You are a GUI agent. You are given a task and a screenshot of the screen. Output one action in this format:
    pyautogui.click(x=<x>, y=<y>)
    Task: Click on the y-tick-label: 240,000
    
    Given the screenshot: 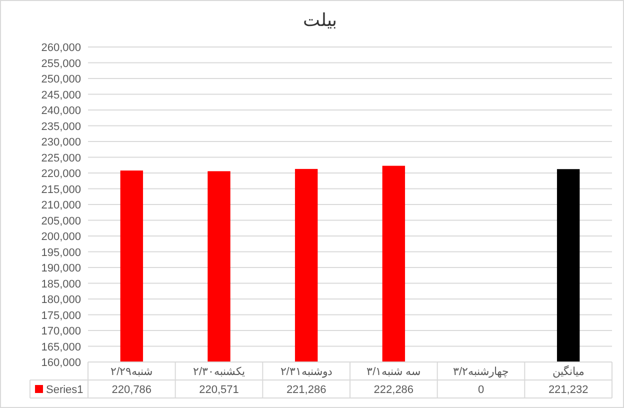 What is the action you would take?
    pyautogui.click(x=61, y=111)
    